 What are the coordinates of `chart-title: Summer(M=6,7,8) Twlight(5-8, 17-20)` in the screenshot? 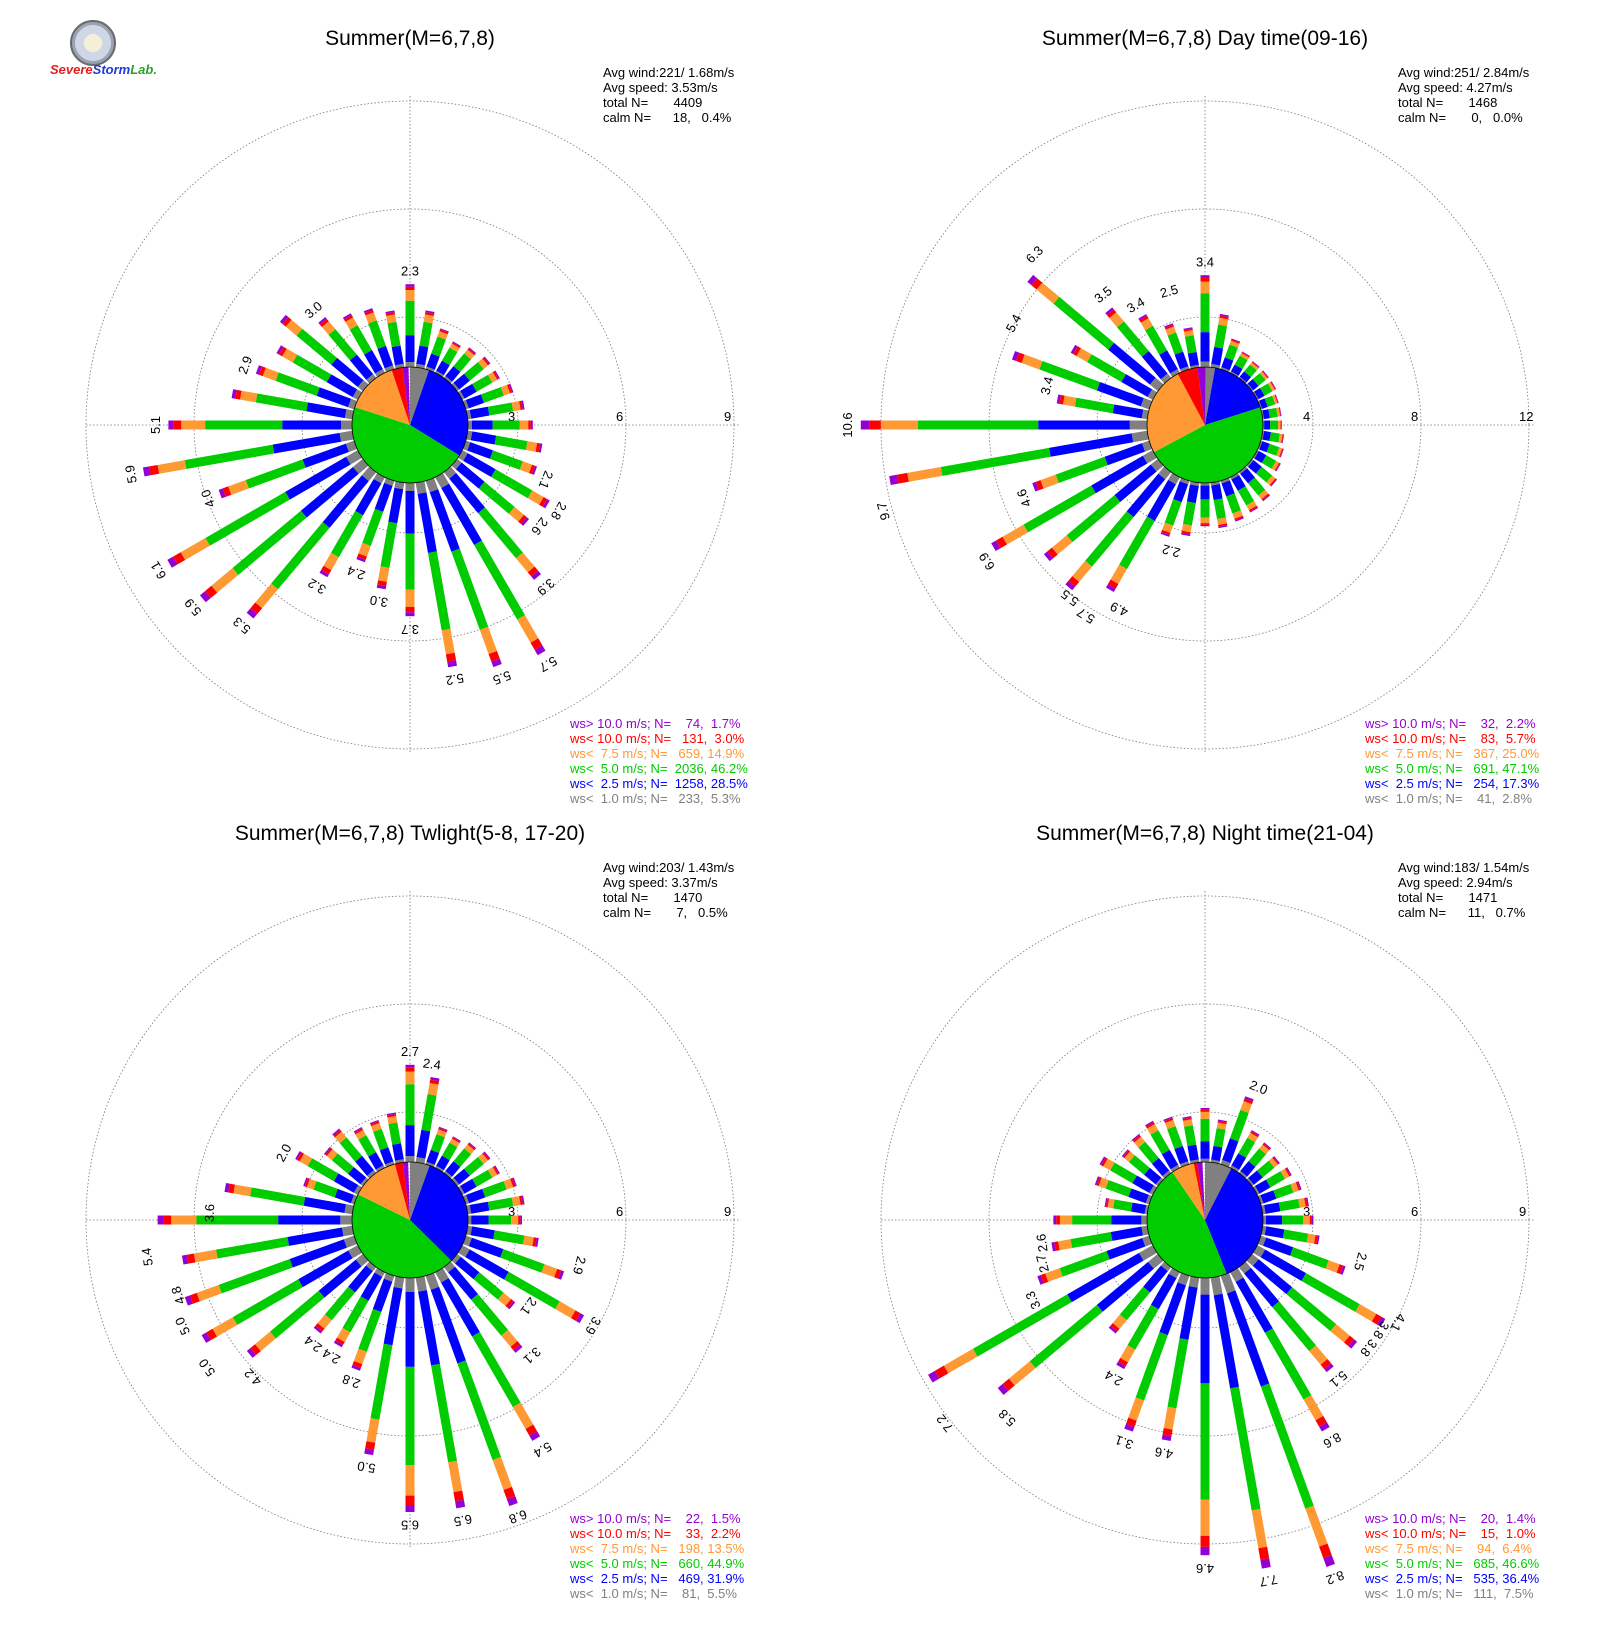 It's located at (410, 833).